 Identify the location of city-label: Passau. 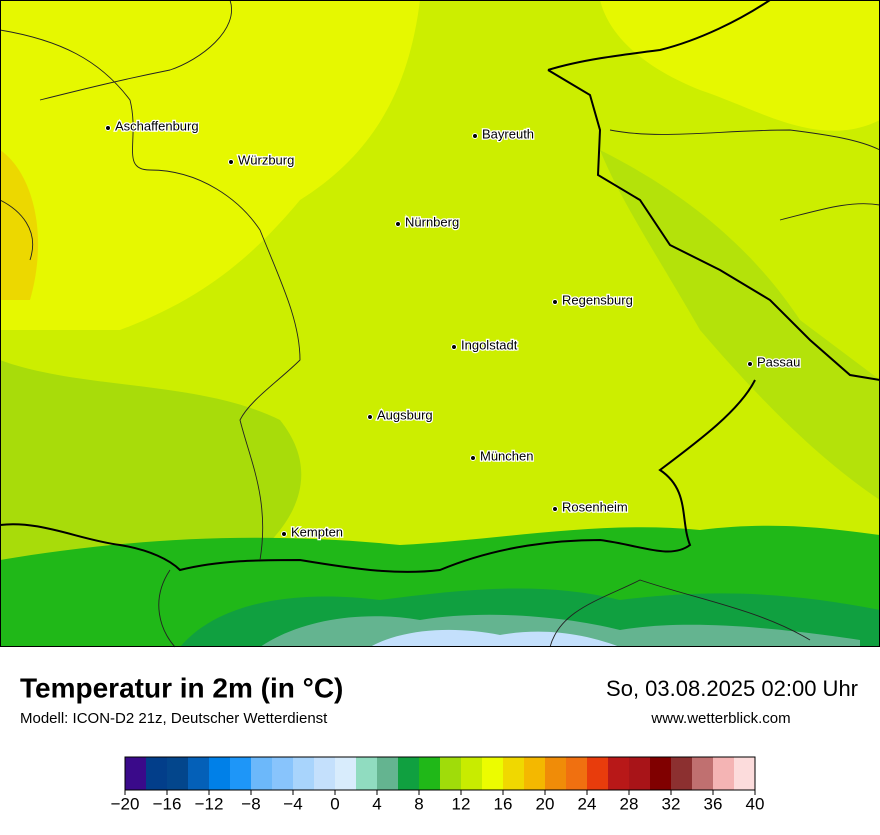
(778, 361).